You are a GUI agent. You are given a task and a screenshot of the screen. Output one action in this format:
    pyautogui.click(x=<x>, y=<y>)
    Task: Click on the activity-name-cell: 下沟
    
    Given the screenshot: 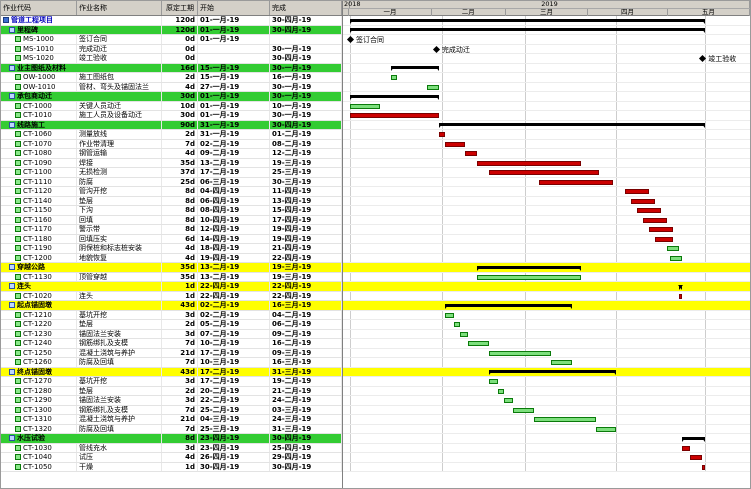 What is the action you would take?
    pyautogui.click(x=119, y=210)
    